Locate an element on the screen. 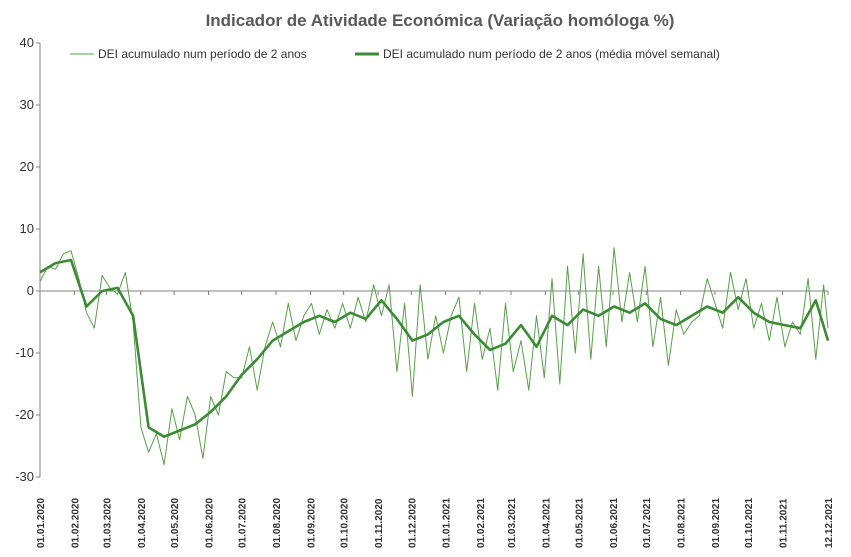 The image size is (851, 557). x-tick-label: 01.06.2021 is located at coordinates (614, 523).